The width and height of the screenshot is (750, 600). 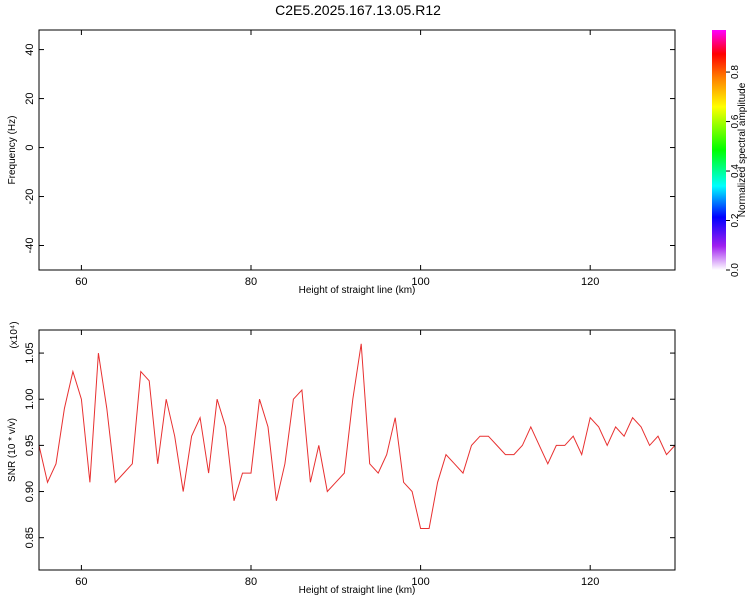 What do you see at coordinates (30, 98) in the screenshot?
I see `spectrogram-y-tick-label: 20` at bounding box center [30, 98].